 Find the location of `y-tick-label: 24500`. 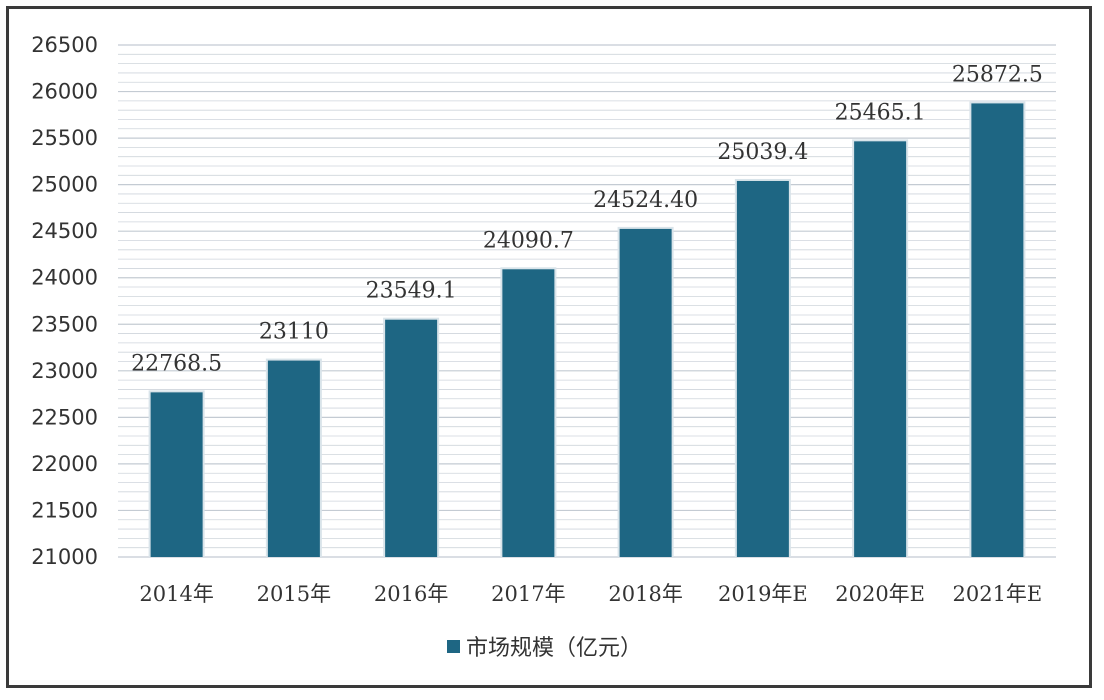

y-tick-label: 24500 is located at coordinates (64, 231).